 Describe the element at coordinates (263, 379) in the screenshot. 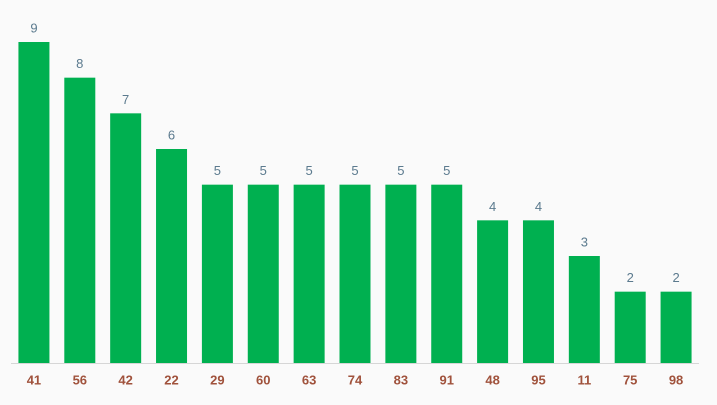

I see `x-tick-label: 60` at that location.